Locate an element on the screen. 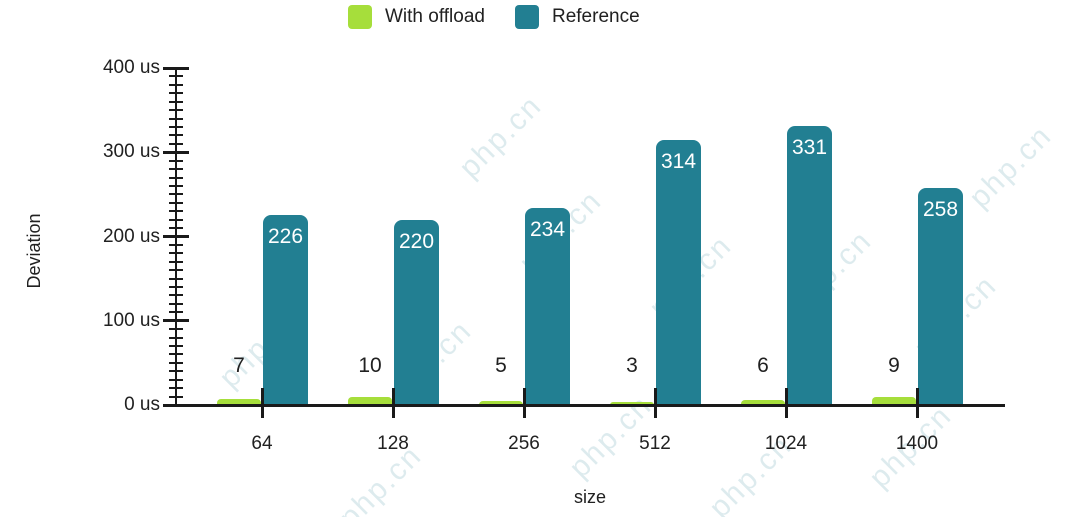 Image resolution: width=1080 pixels, height=517 pixels. legend-item-with-offload: With offload is located at coordinates (416, 17).